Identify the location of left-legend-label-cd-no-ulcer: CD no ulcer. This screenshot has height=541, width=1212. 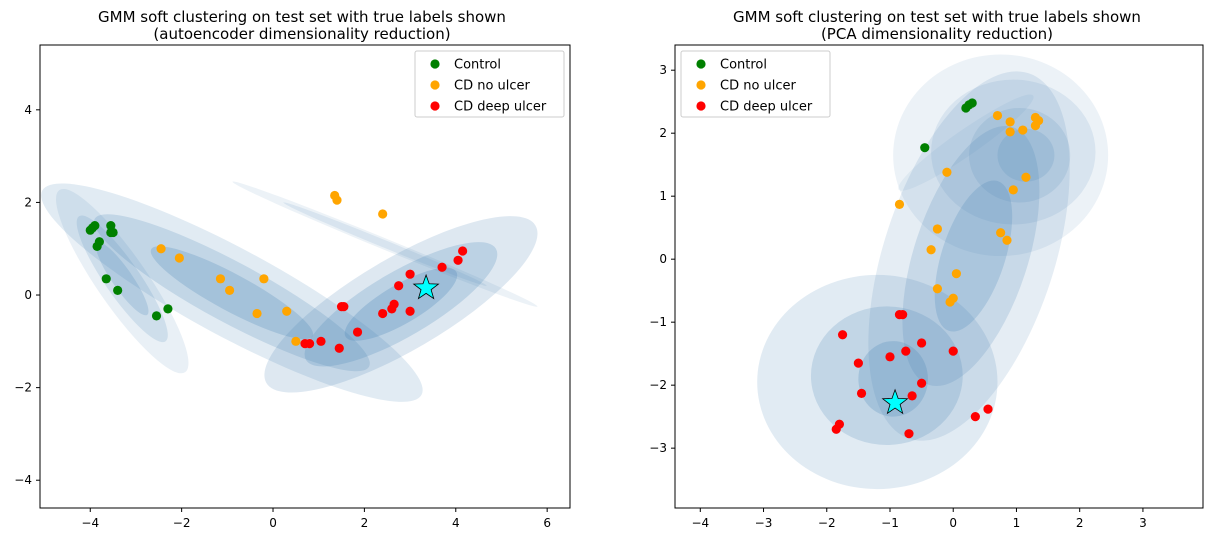
(492, 86).